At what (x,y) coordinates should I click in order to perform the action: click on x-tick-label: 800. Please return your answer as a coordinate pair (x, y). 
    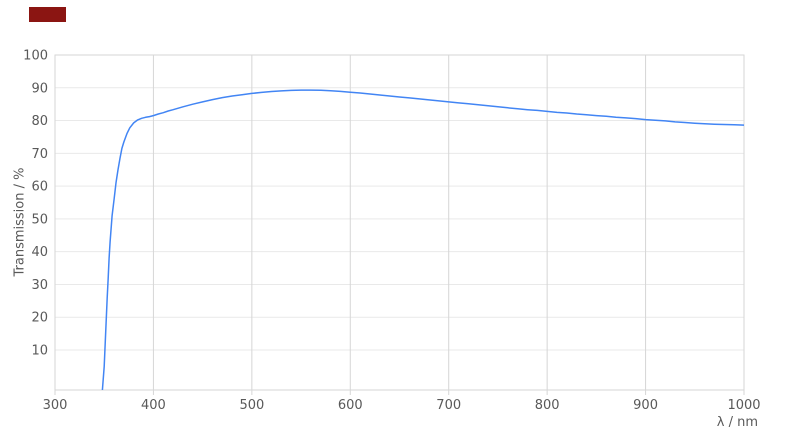
    Looking at the image, I should click on (547, 405).